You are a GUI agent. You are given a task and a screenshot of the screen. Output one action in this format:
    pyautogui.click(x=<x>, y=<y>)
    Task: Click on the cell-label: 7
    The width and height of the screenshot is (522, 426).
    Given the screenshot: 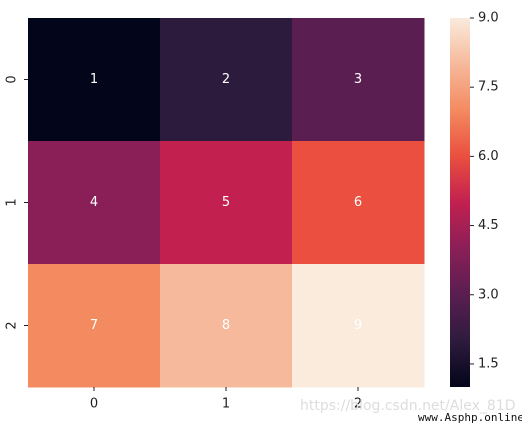 What is the action you would take?
    pyautogui.click(x=94, y=325)
    